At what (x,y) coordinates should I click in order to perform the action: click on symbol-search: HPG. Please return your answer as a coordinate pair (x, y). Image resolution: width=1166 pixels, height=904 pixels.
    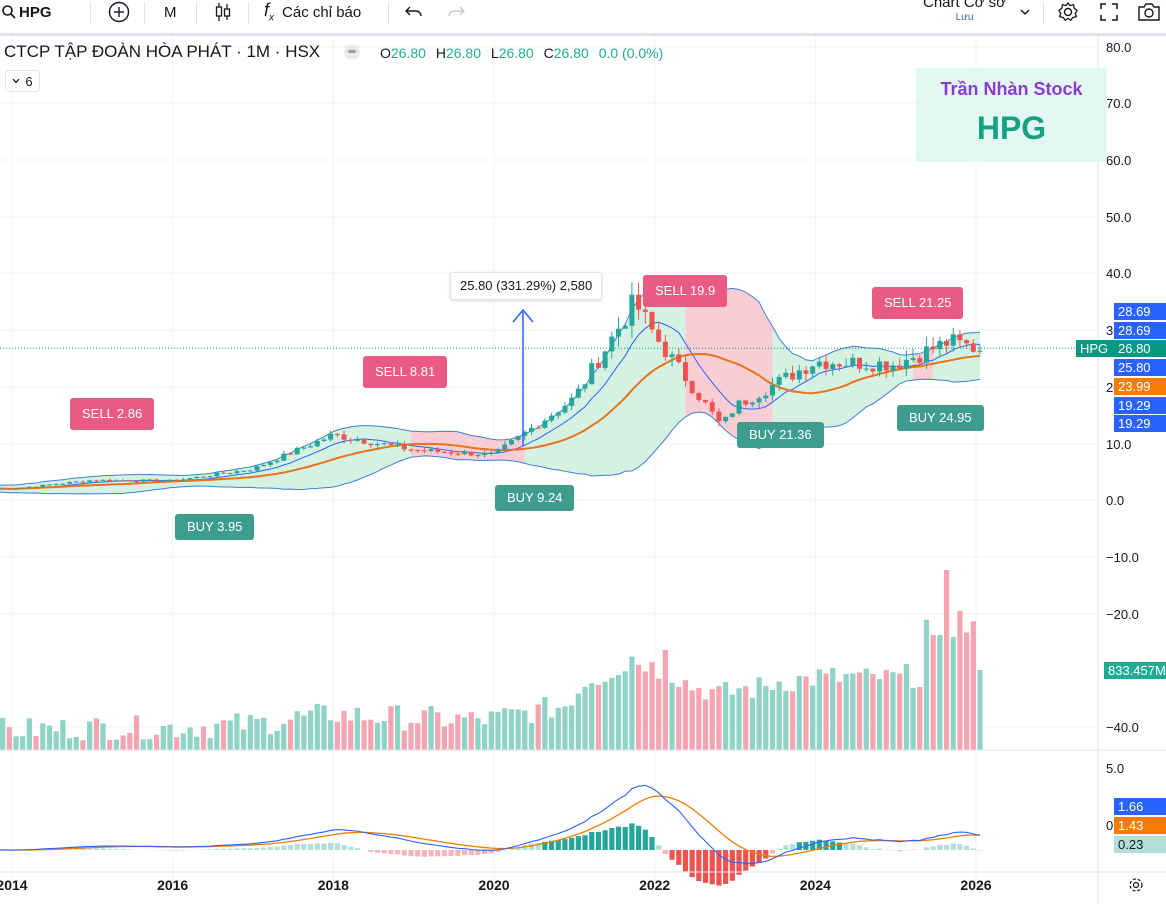
    Looking at the image, I should click on (27, 12).